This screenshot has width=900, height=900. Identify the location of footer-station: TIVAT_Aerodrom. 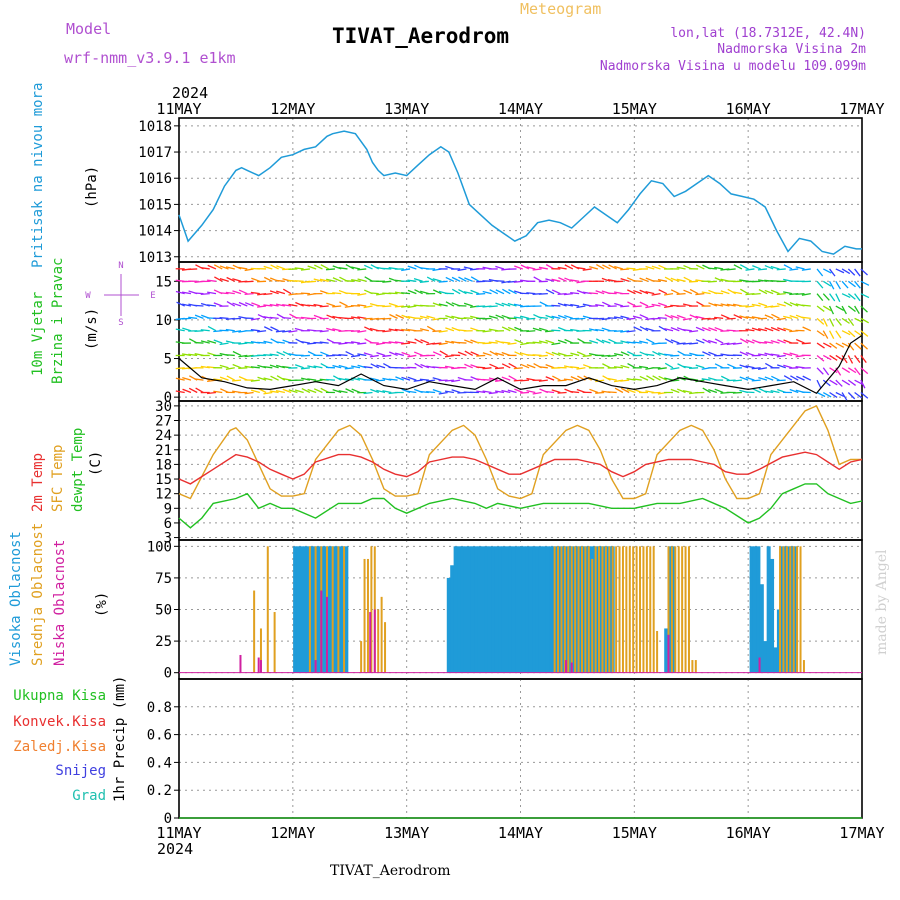
(390, 871).